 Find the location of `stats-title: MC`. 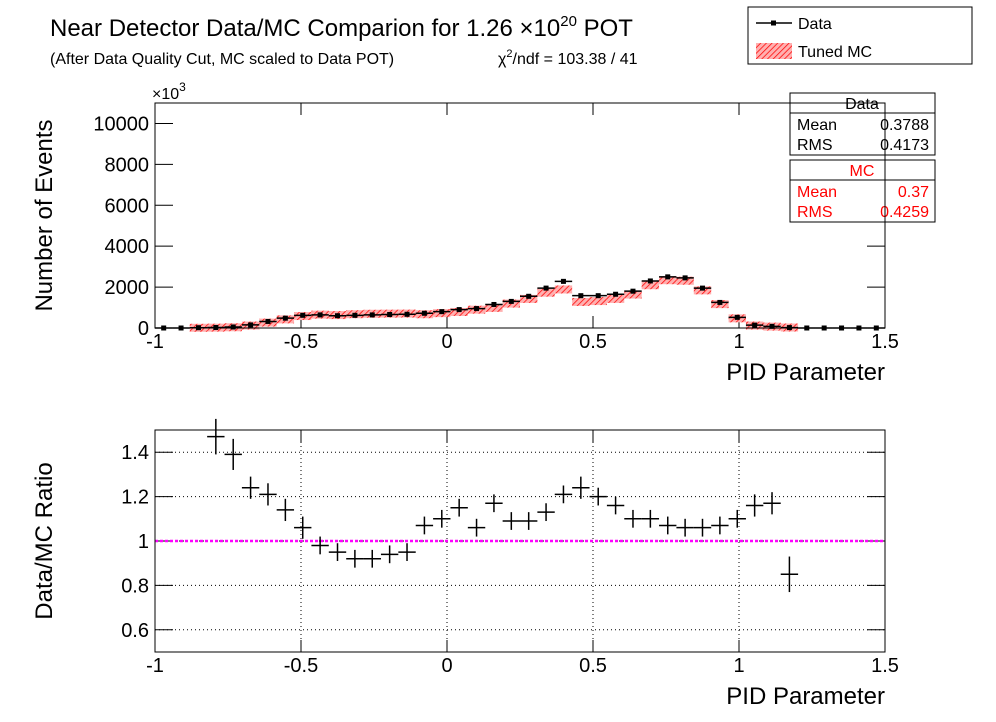

stats-title: MC is located at coordinates (862, 171).